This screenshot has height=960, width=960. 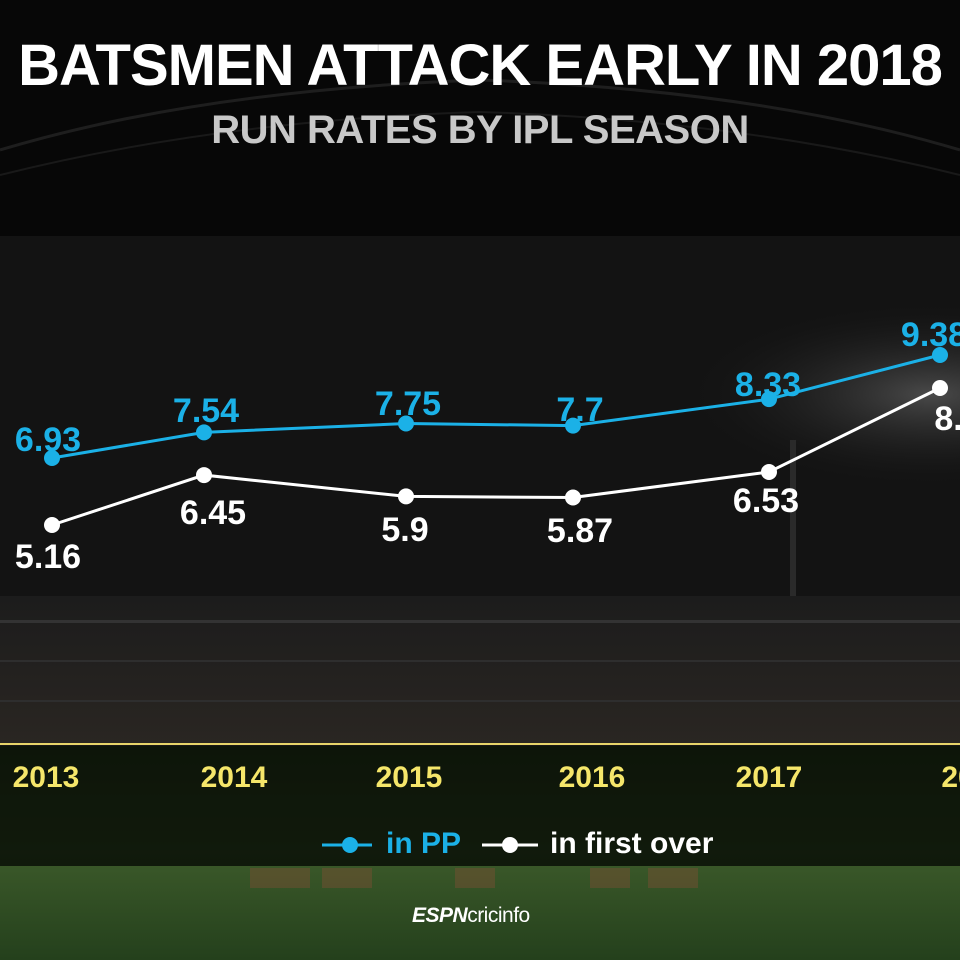 What do you see at coordinates (46, 777) in the screenshot?
I see `x-tick-label-2013: 2013` at bounding box center [46, 777].